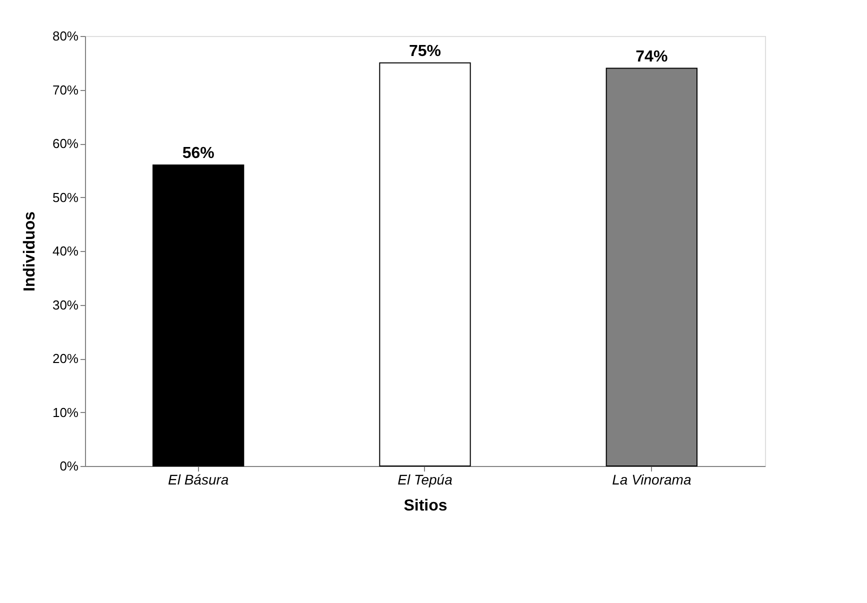 The image size is (867, 603). What do you see at coordinates (425, 51) in the screenshot?
I see `data-label: 75%` at bounding box center [425, 51].